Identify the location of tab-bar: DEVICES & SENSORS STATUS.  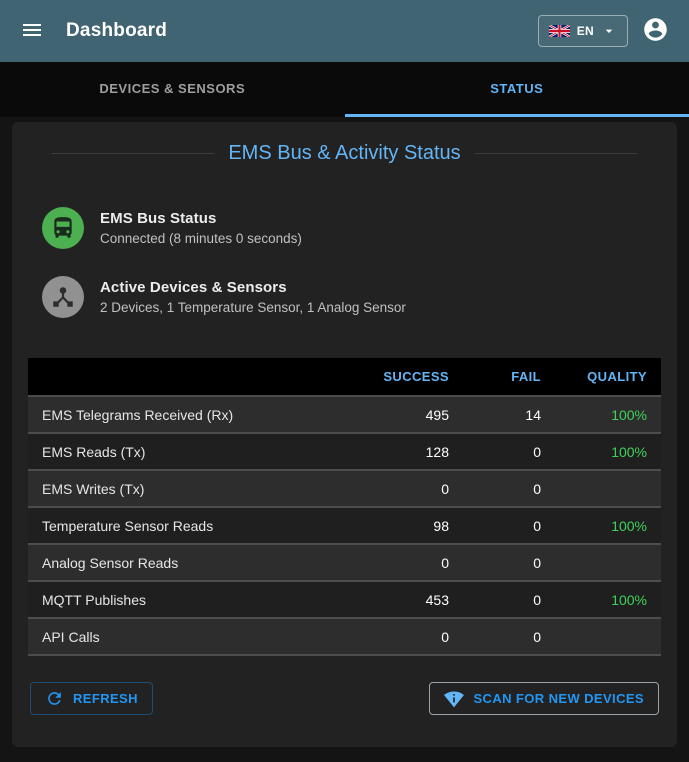
(344, 89).